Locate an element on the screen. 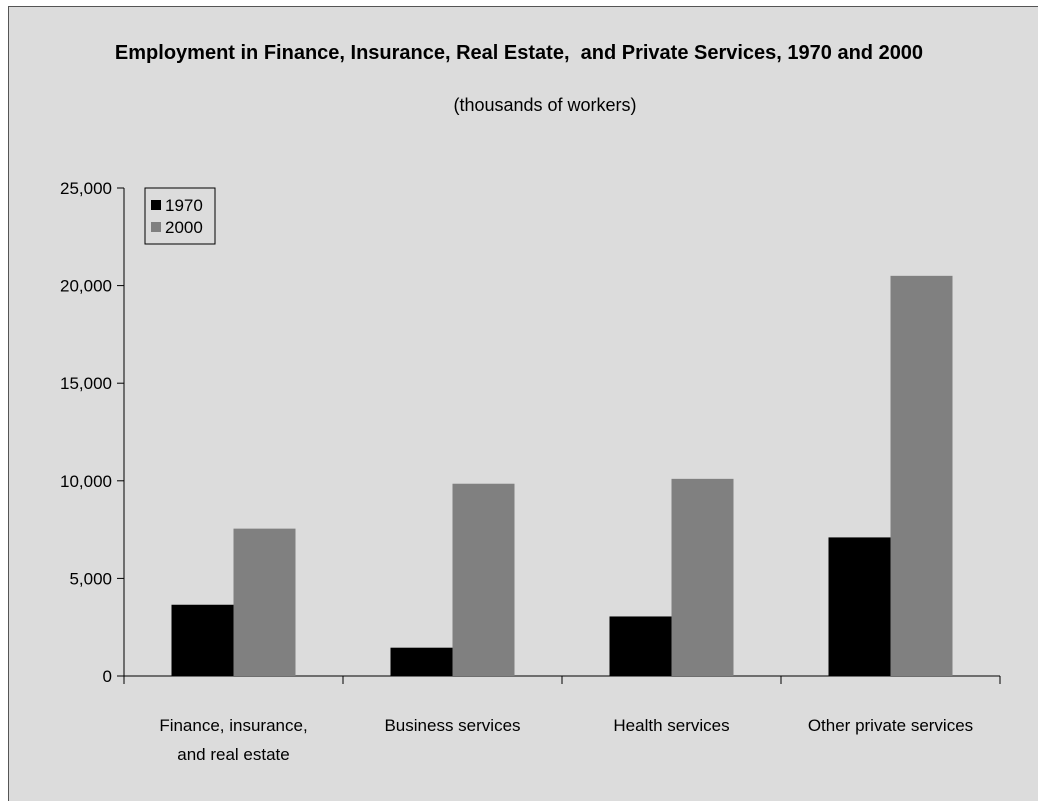 This screenshot has height=801, width=1038. legend-label-1970: 1970 is located at coordinates (184, 205).